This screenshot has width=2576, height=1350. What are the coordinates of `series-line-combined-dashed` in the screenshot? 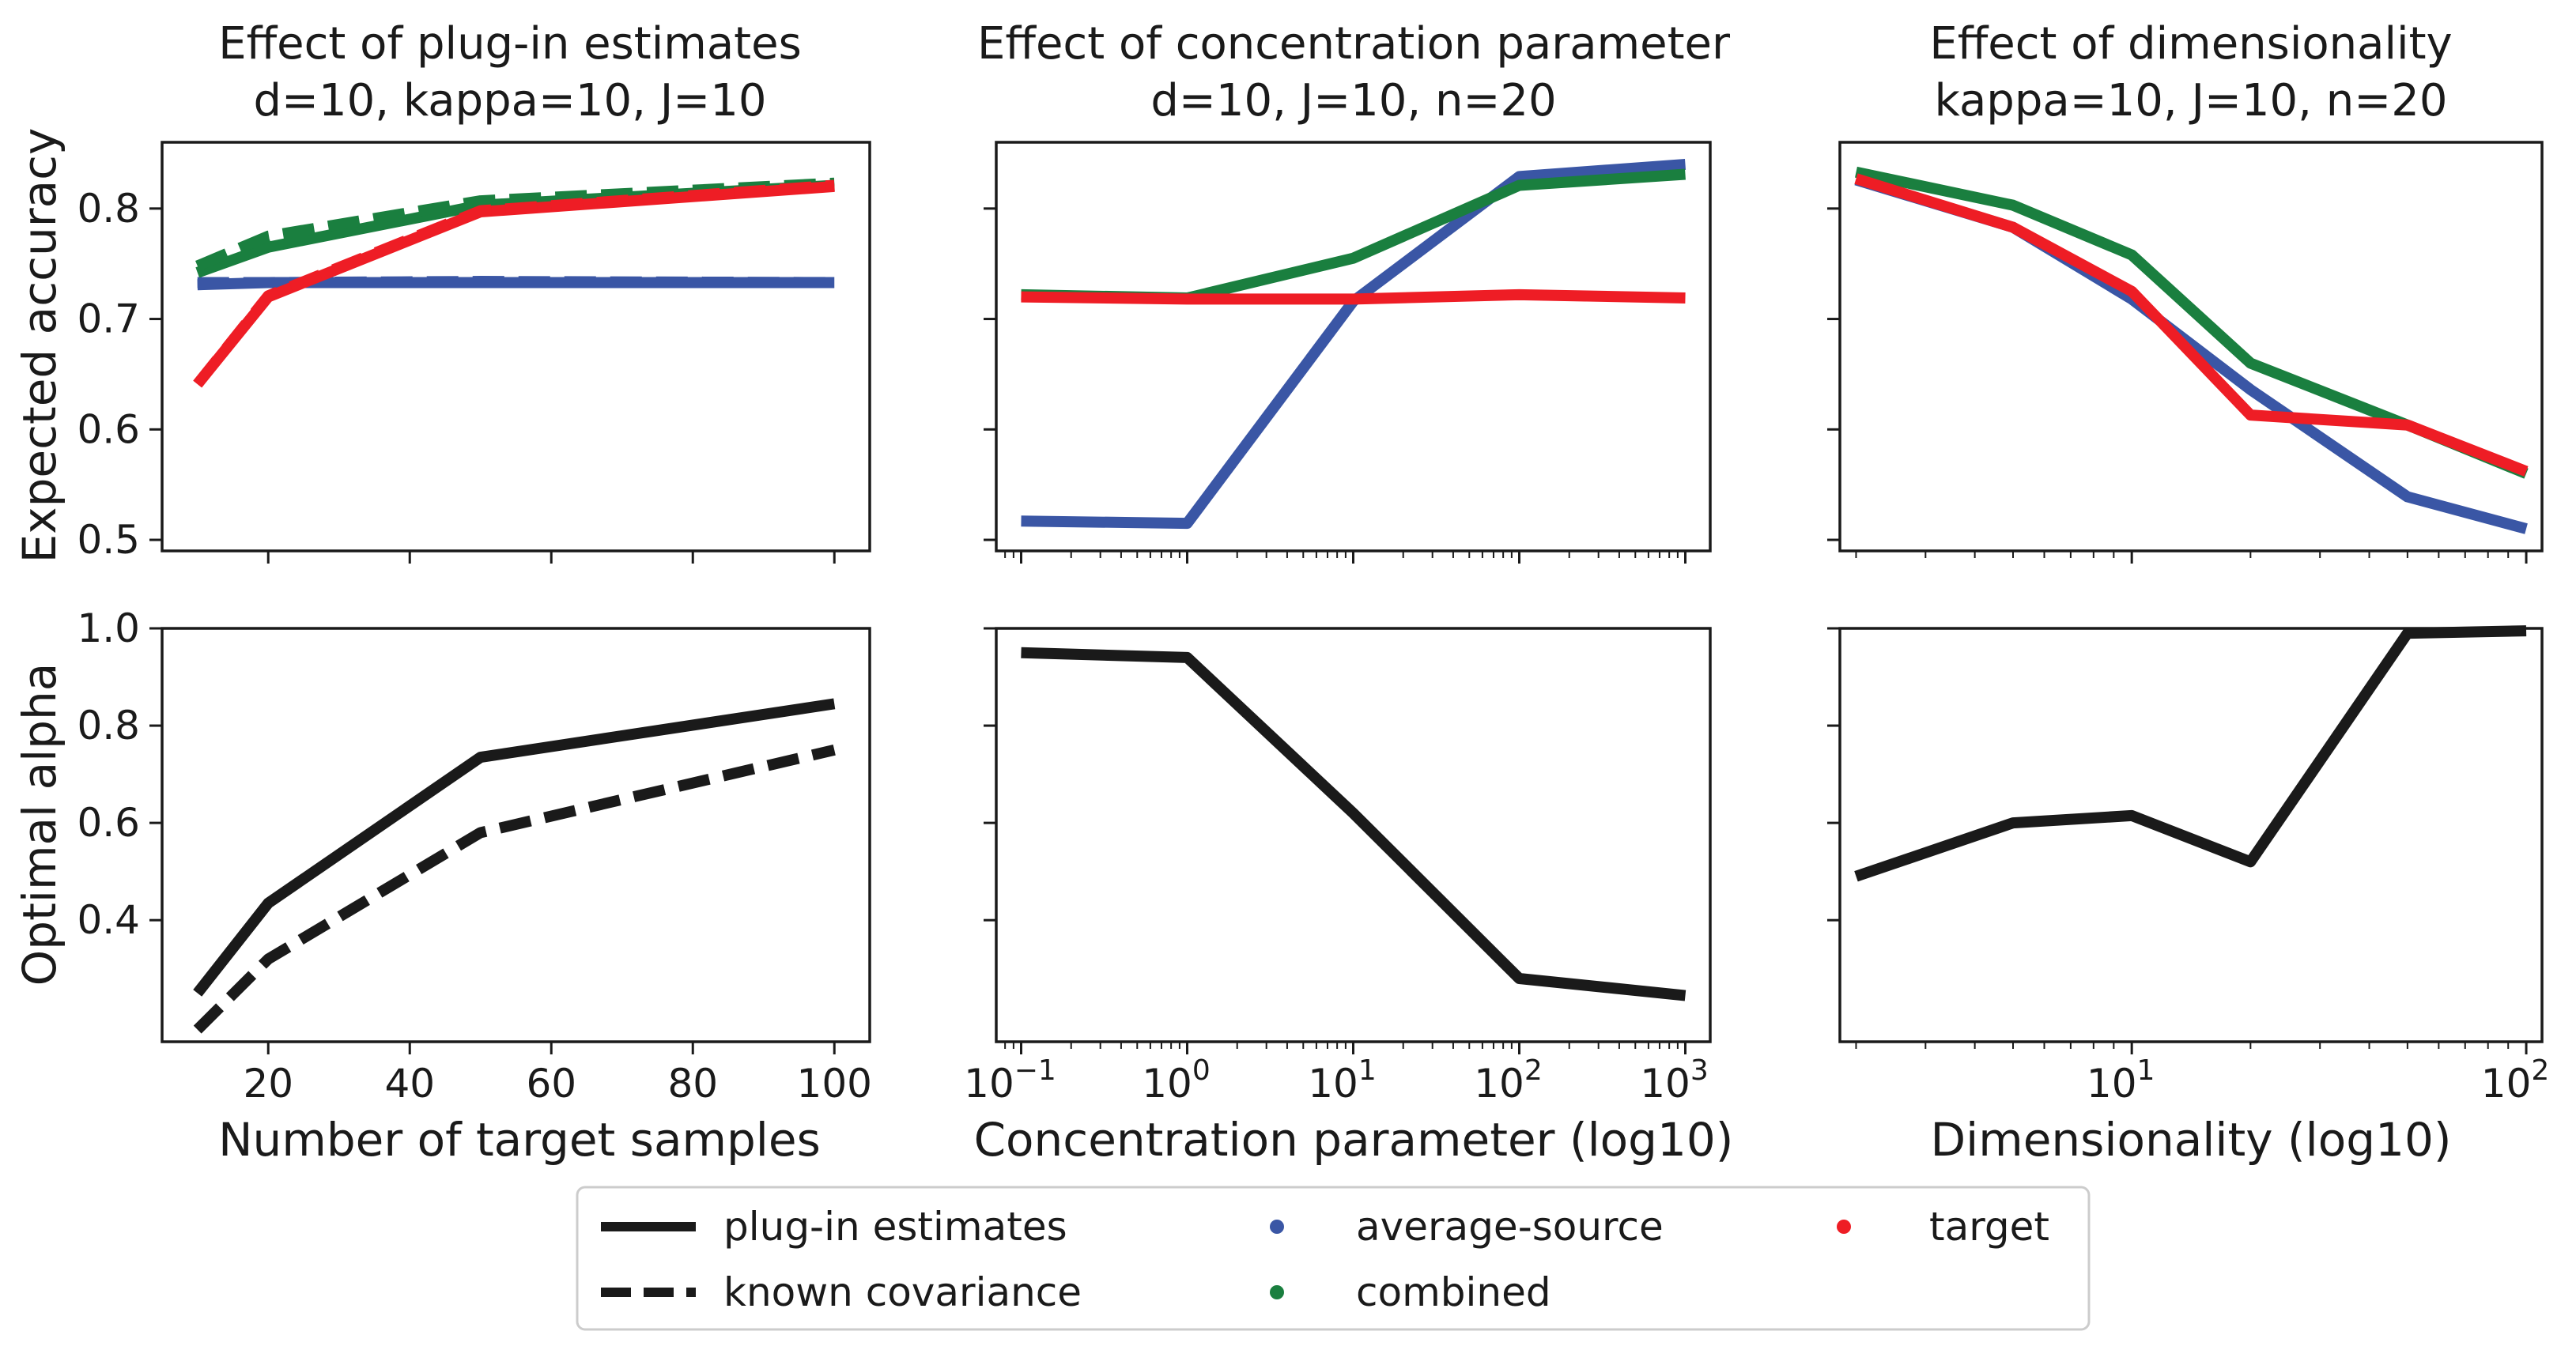 It's located at (515, 224).